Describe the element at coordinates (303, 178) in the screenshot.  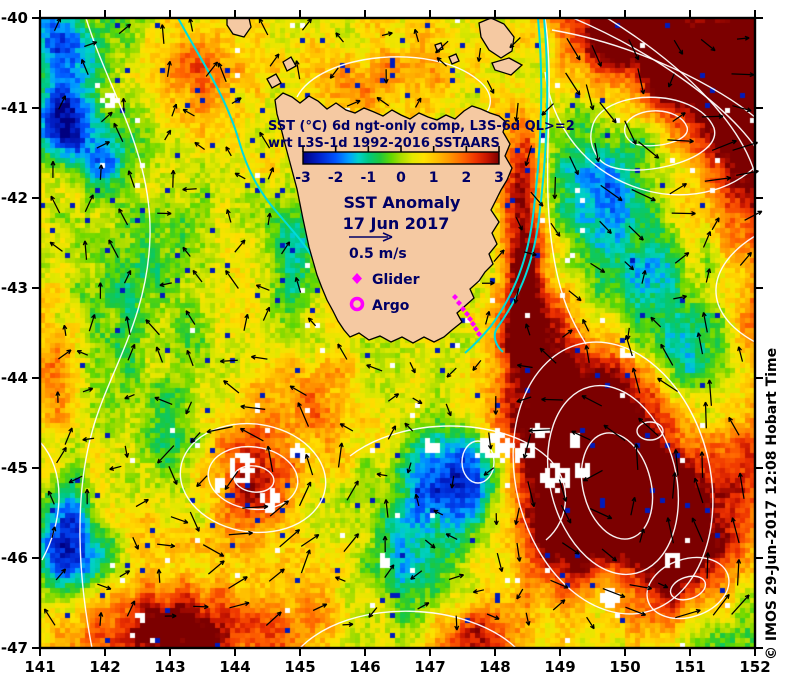
I see `colorbar-tick-label: -3` at that location.